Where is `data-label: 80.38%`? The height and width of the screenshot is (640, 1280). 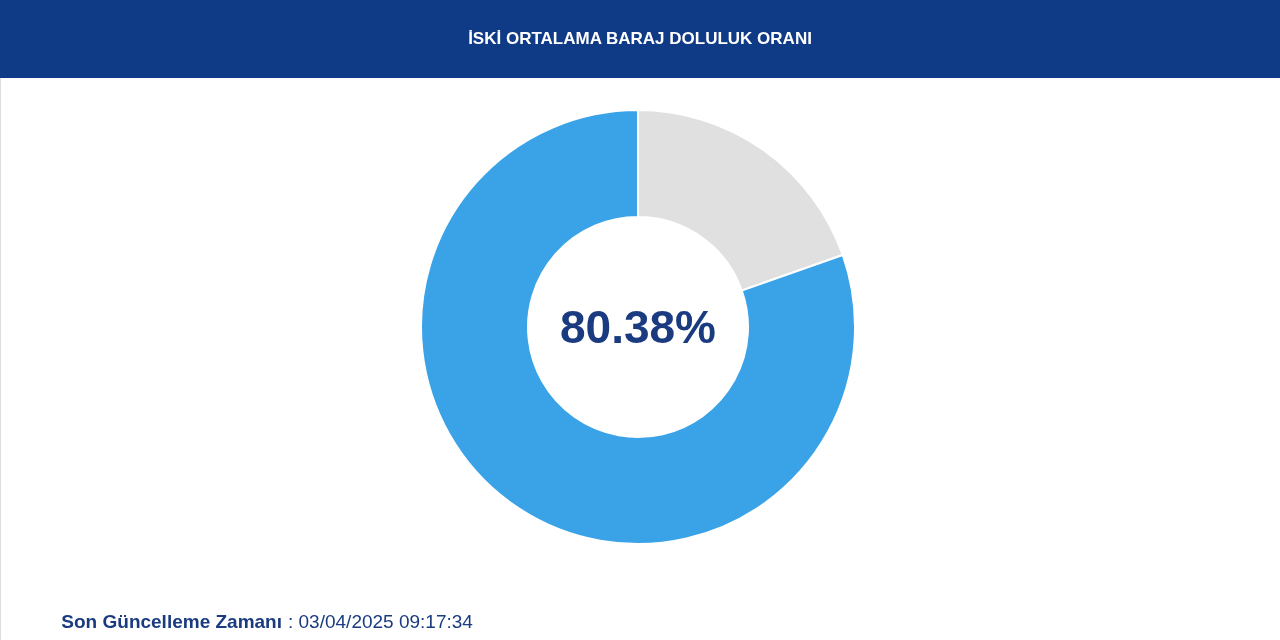
data-label: 80.38% is located at coordinates (638, 327).